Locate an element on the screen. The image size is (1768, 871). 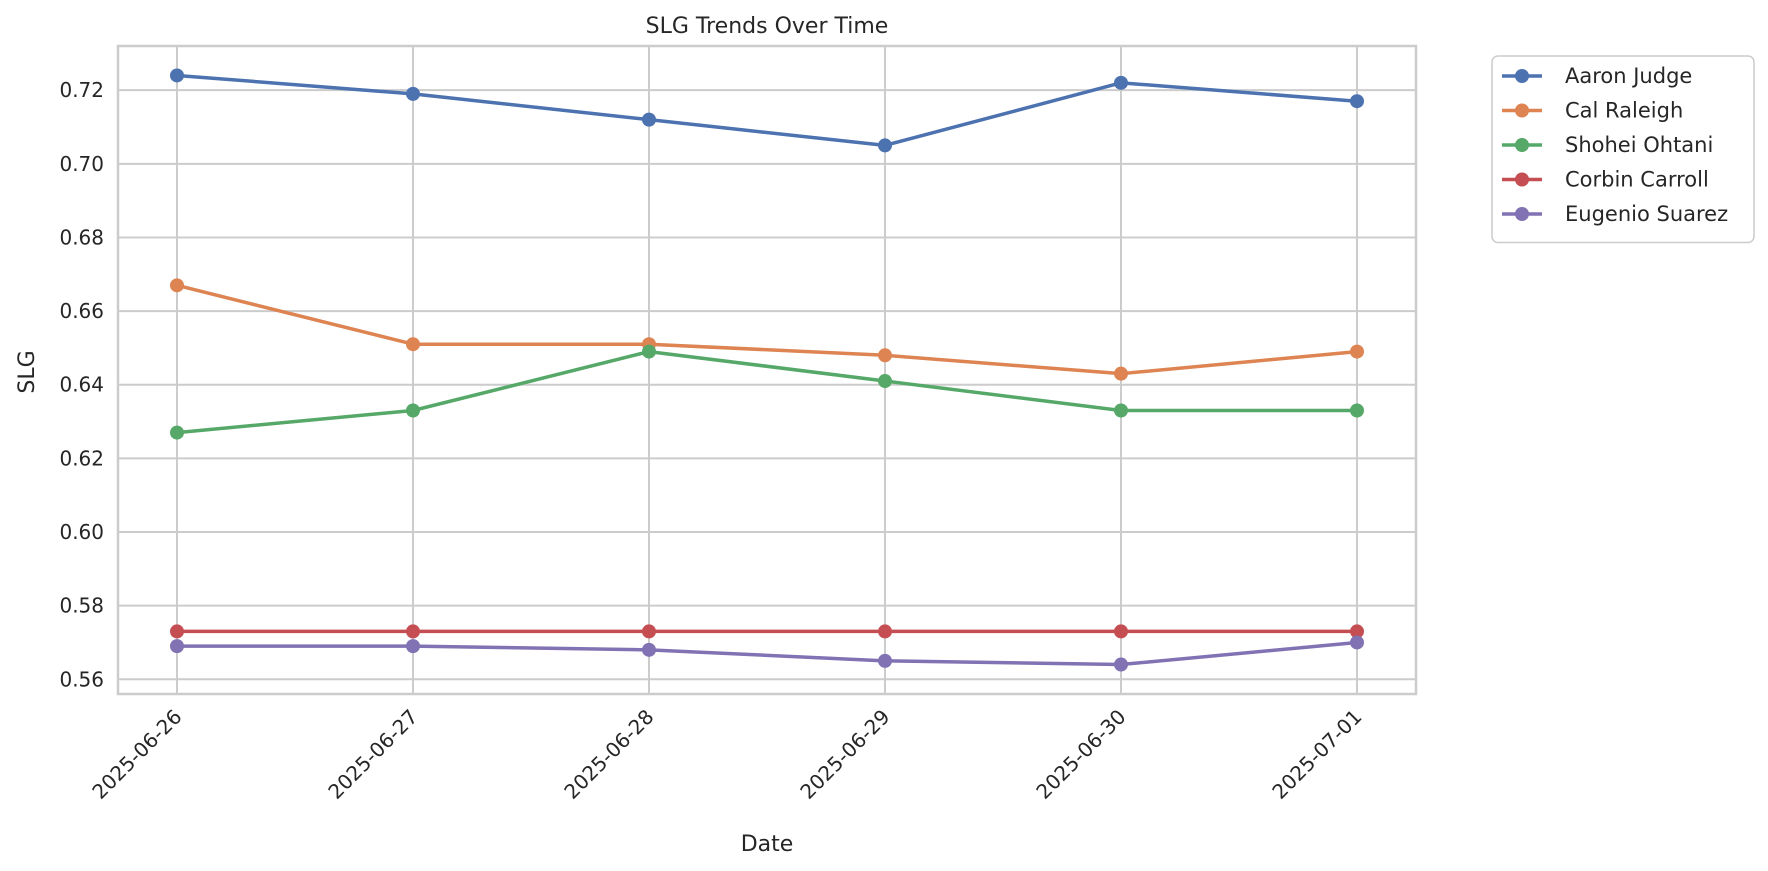
legend-label: Eugenio Suarez is located at coordinates (1646, 214).